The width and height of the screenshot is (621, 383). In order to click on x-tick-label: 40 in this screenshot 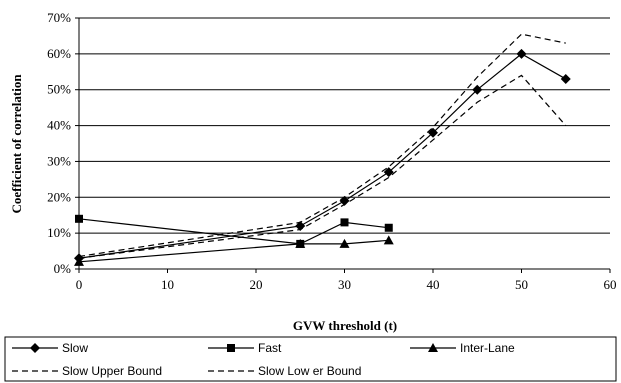, I will do `click(433, 284)`.